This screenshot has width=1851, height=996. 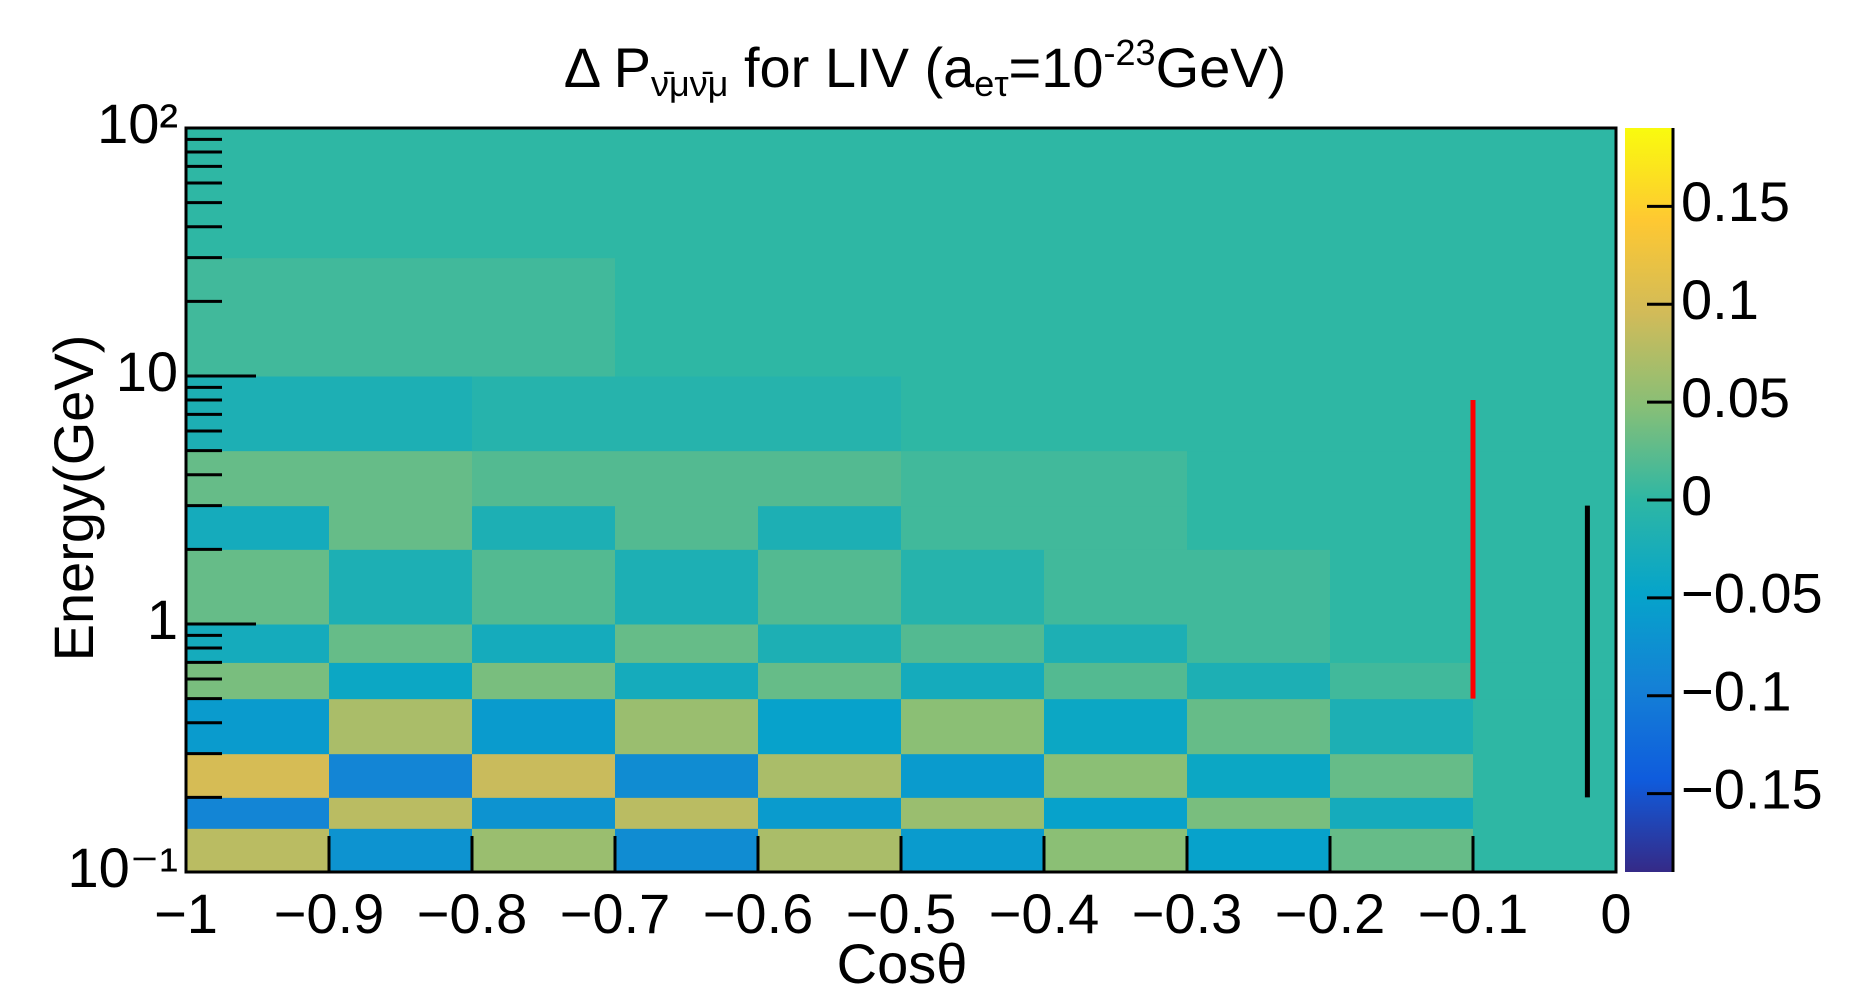 What do you see at coordinates (1473, 913) in the screenshot?
I see `x-tick-label: −0.1` at bounding box center [1473, 913].